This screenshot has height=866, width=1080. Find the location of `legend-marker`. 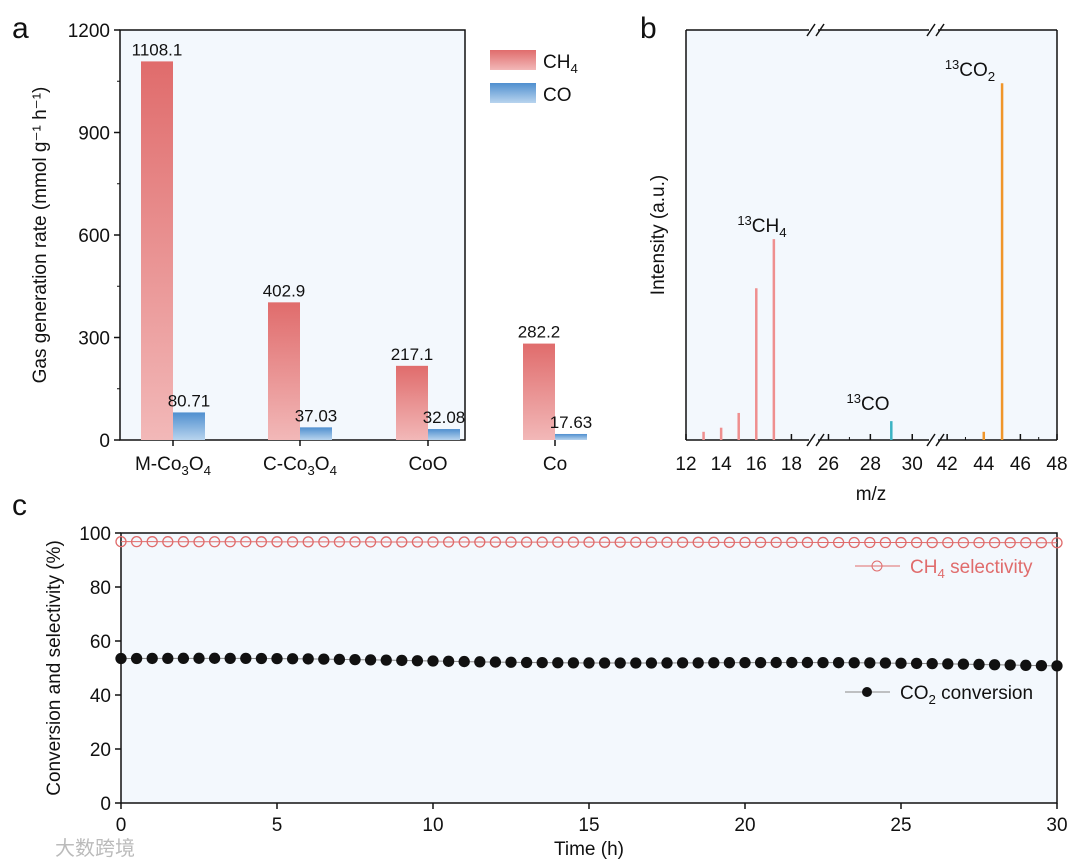

legend-marker is located at coordinates (877, 566).